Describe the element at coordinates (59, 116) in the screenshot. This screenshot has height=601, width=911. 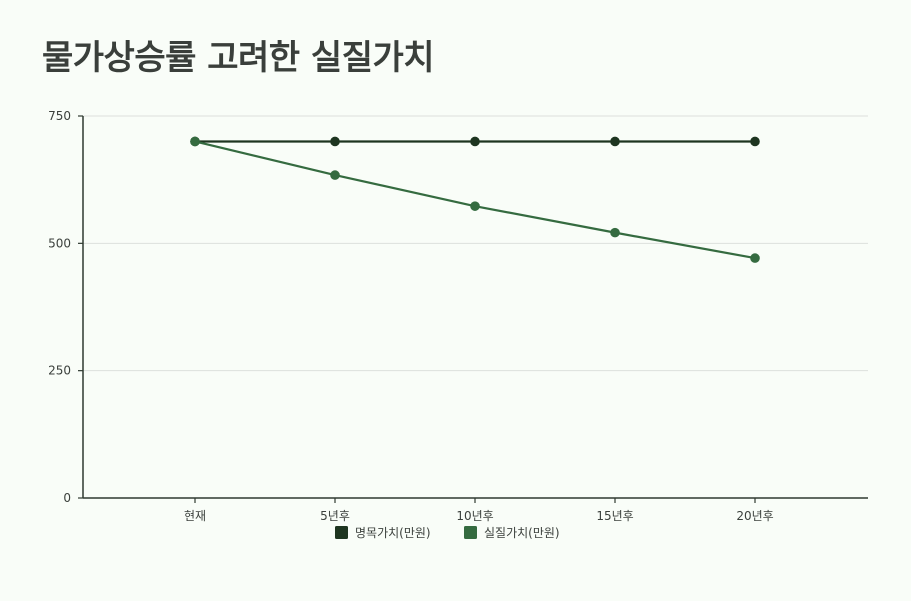
I see `y-tick-label: 750` at that location.